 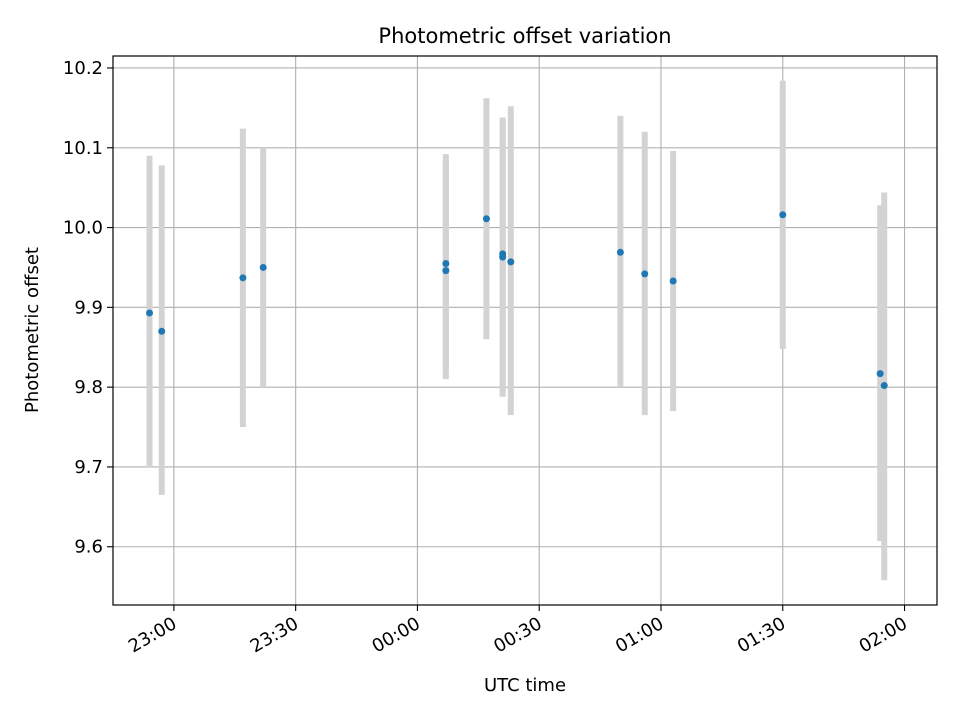 I want to click on x-tick-label: 00:00, so click(x=396, y=635).